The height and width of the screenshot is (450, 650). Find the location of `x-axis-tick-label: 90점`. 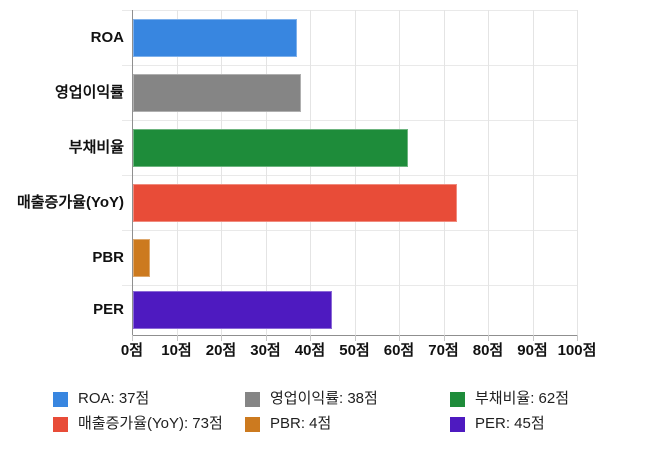

x-axis-tick-label: 90점 is located at coordinates (532, 350).